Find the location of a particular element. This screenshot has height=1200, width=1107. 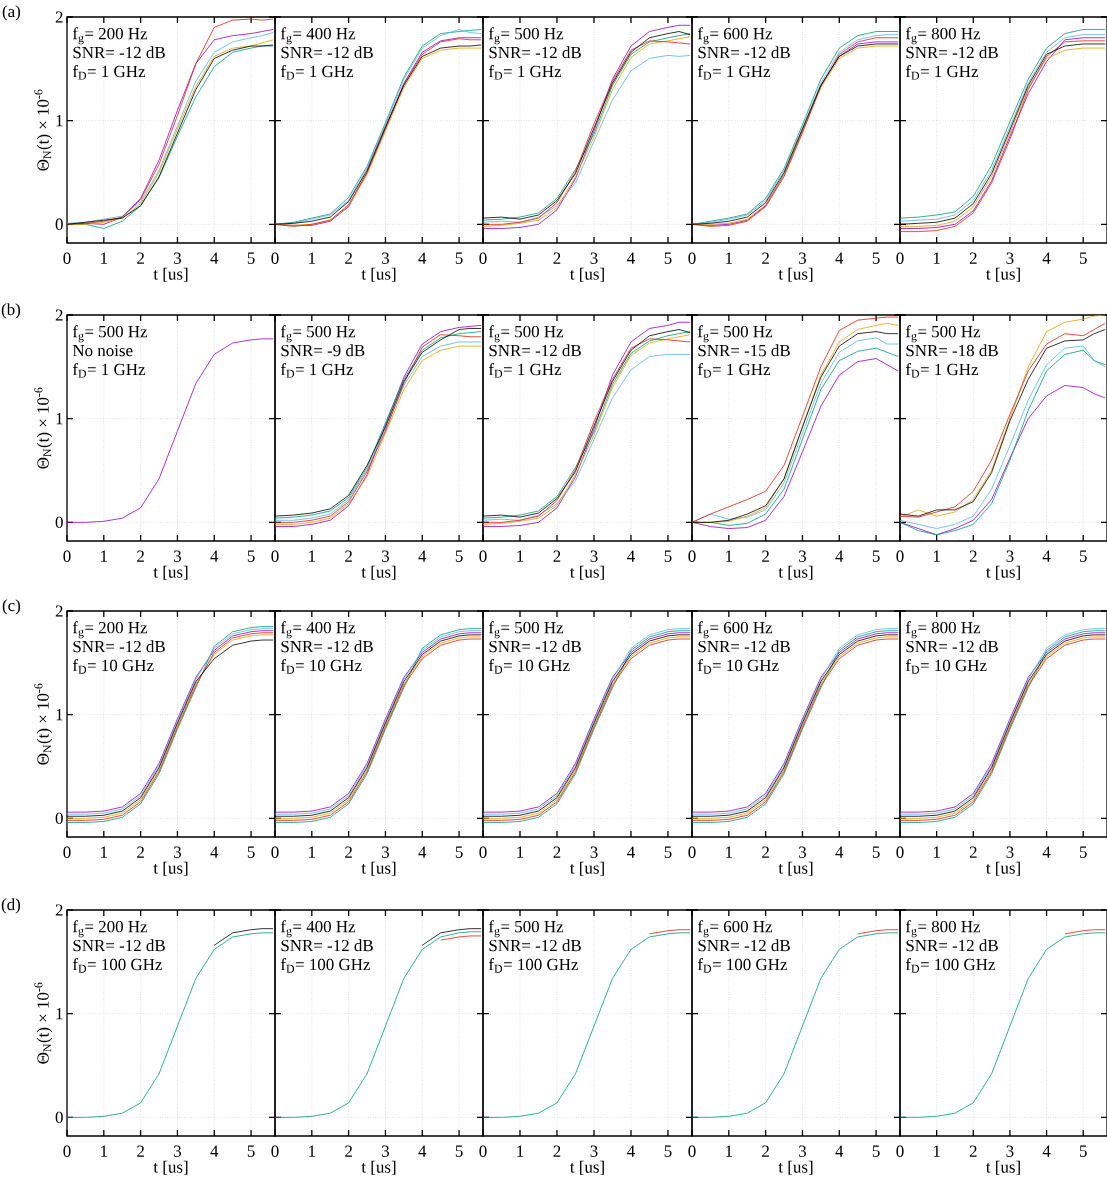

chart-title: (b) is located at coordinates (11, 311).